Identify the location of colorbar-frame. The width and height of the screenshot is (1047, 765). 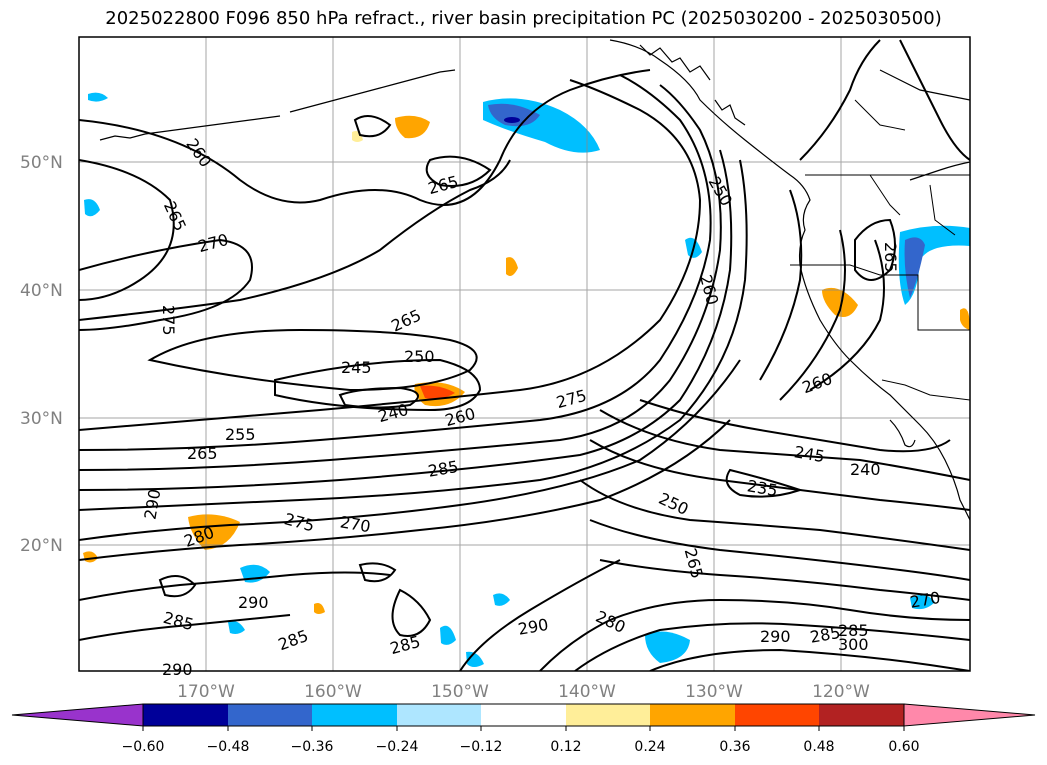
(523, 715).